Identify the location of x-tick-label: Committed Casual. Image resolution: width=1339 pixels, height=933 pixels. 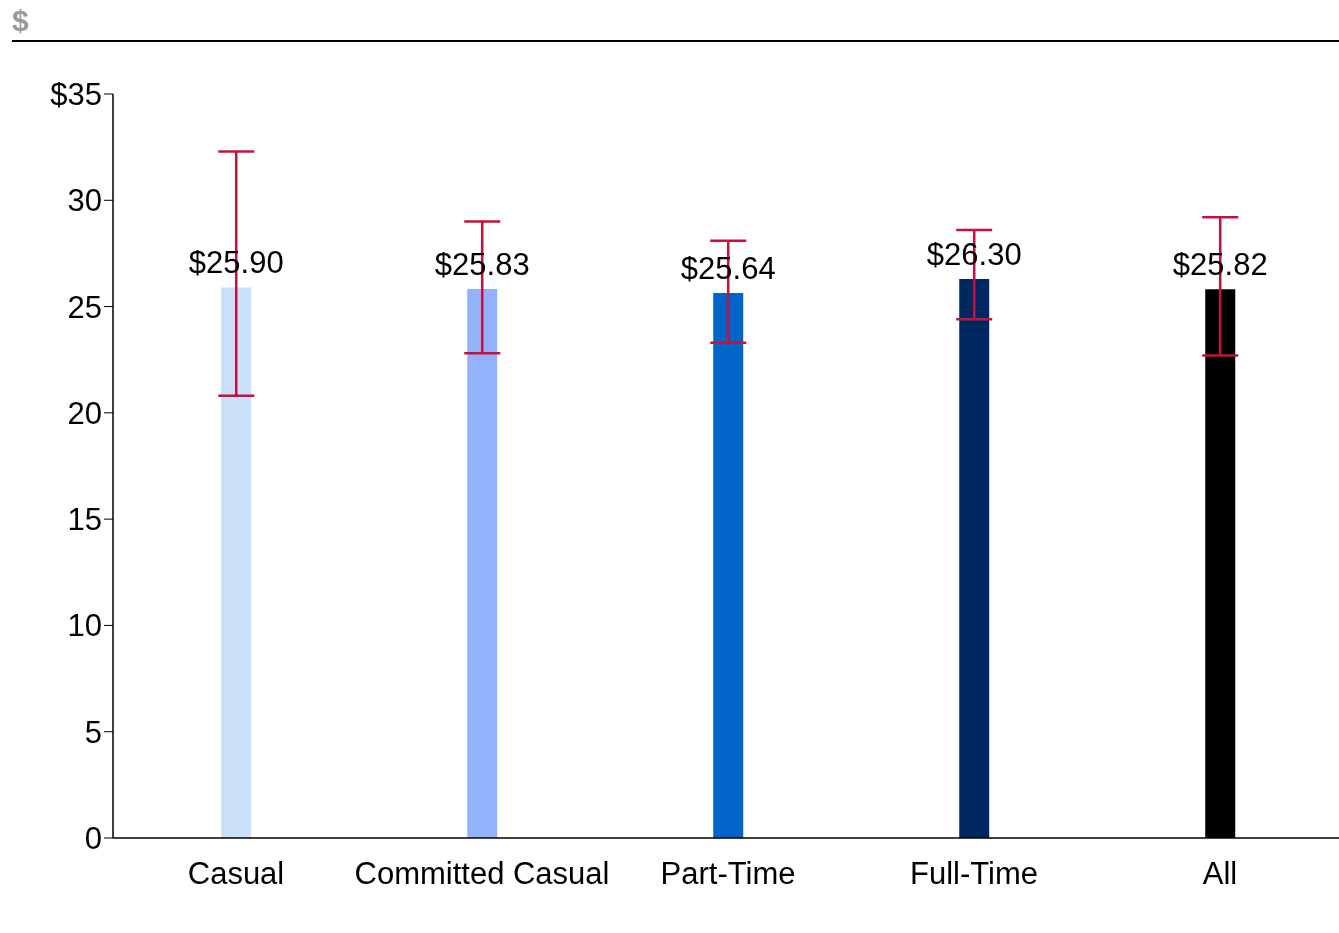
(482, 874).